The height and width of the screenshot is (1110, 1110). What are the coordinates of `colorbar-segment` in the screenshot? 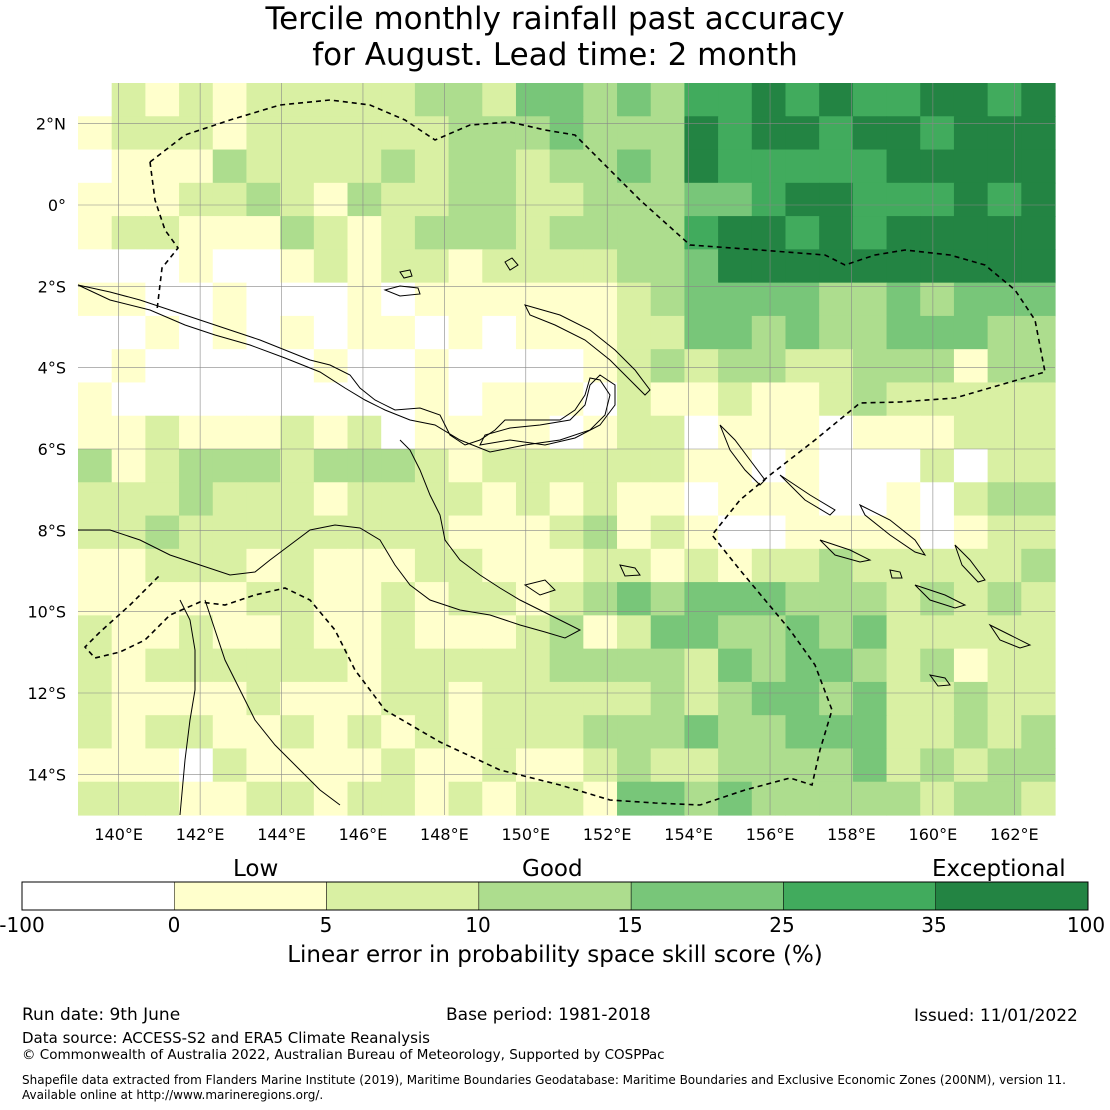 It's located at (555, 896).